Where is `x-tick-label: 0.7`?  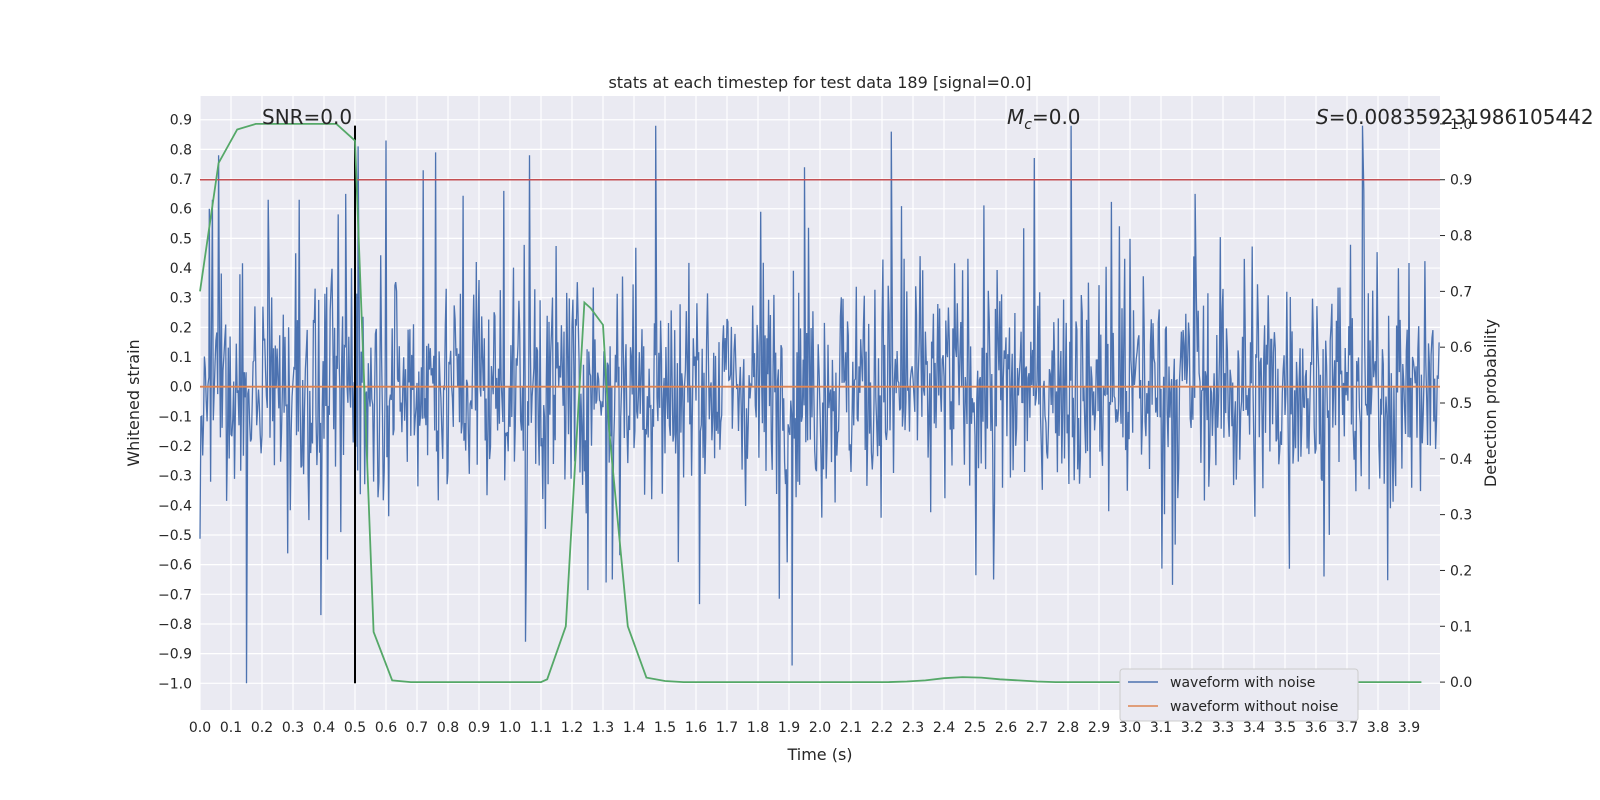 x-tick-label: 0.7 is located at coordinates (417, 728).